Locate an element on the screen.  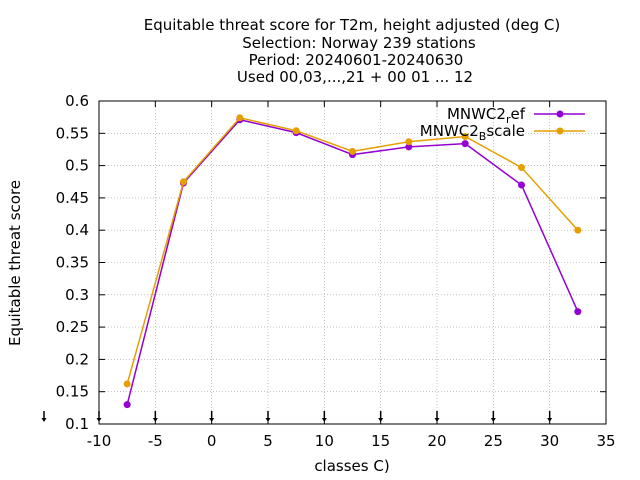
y-tick-label: 0.55 is located at coordinates (72, 133).